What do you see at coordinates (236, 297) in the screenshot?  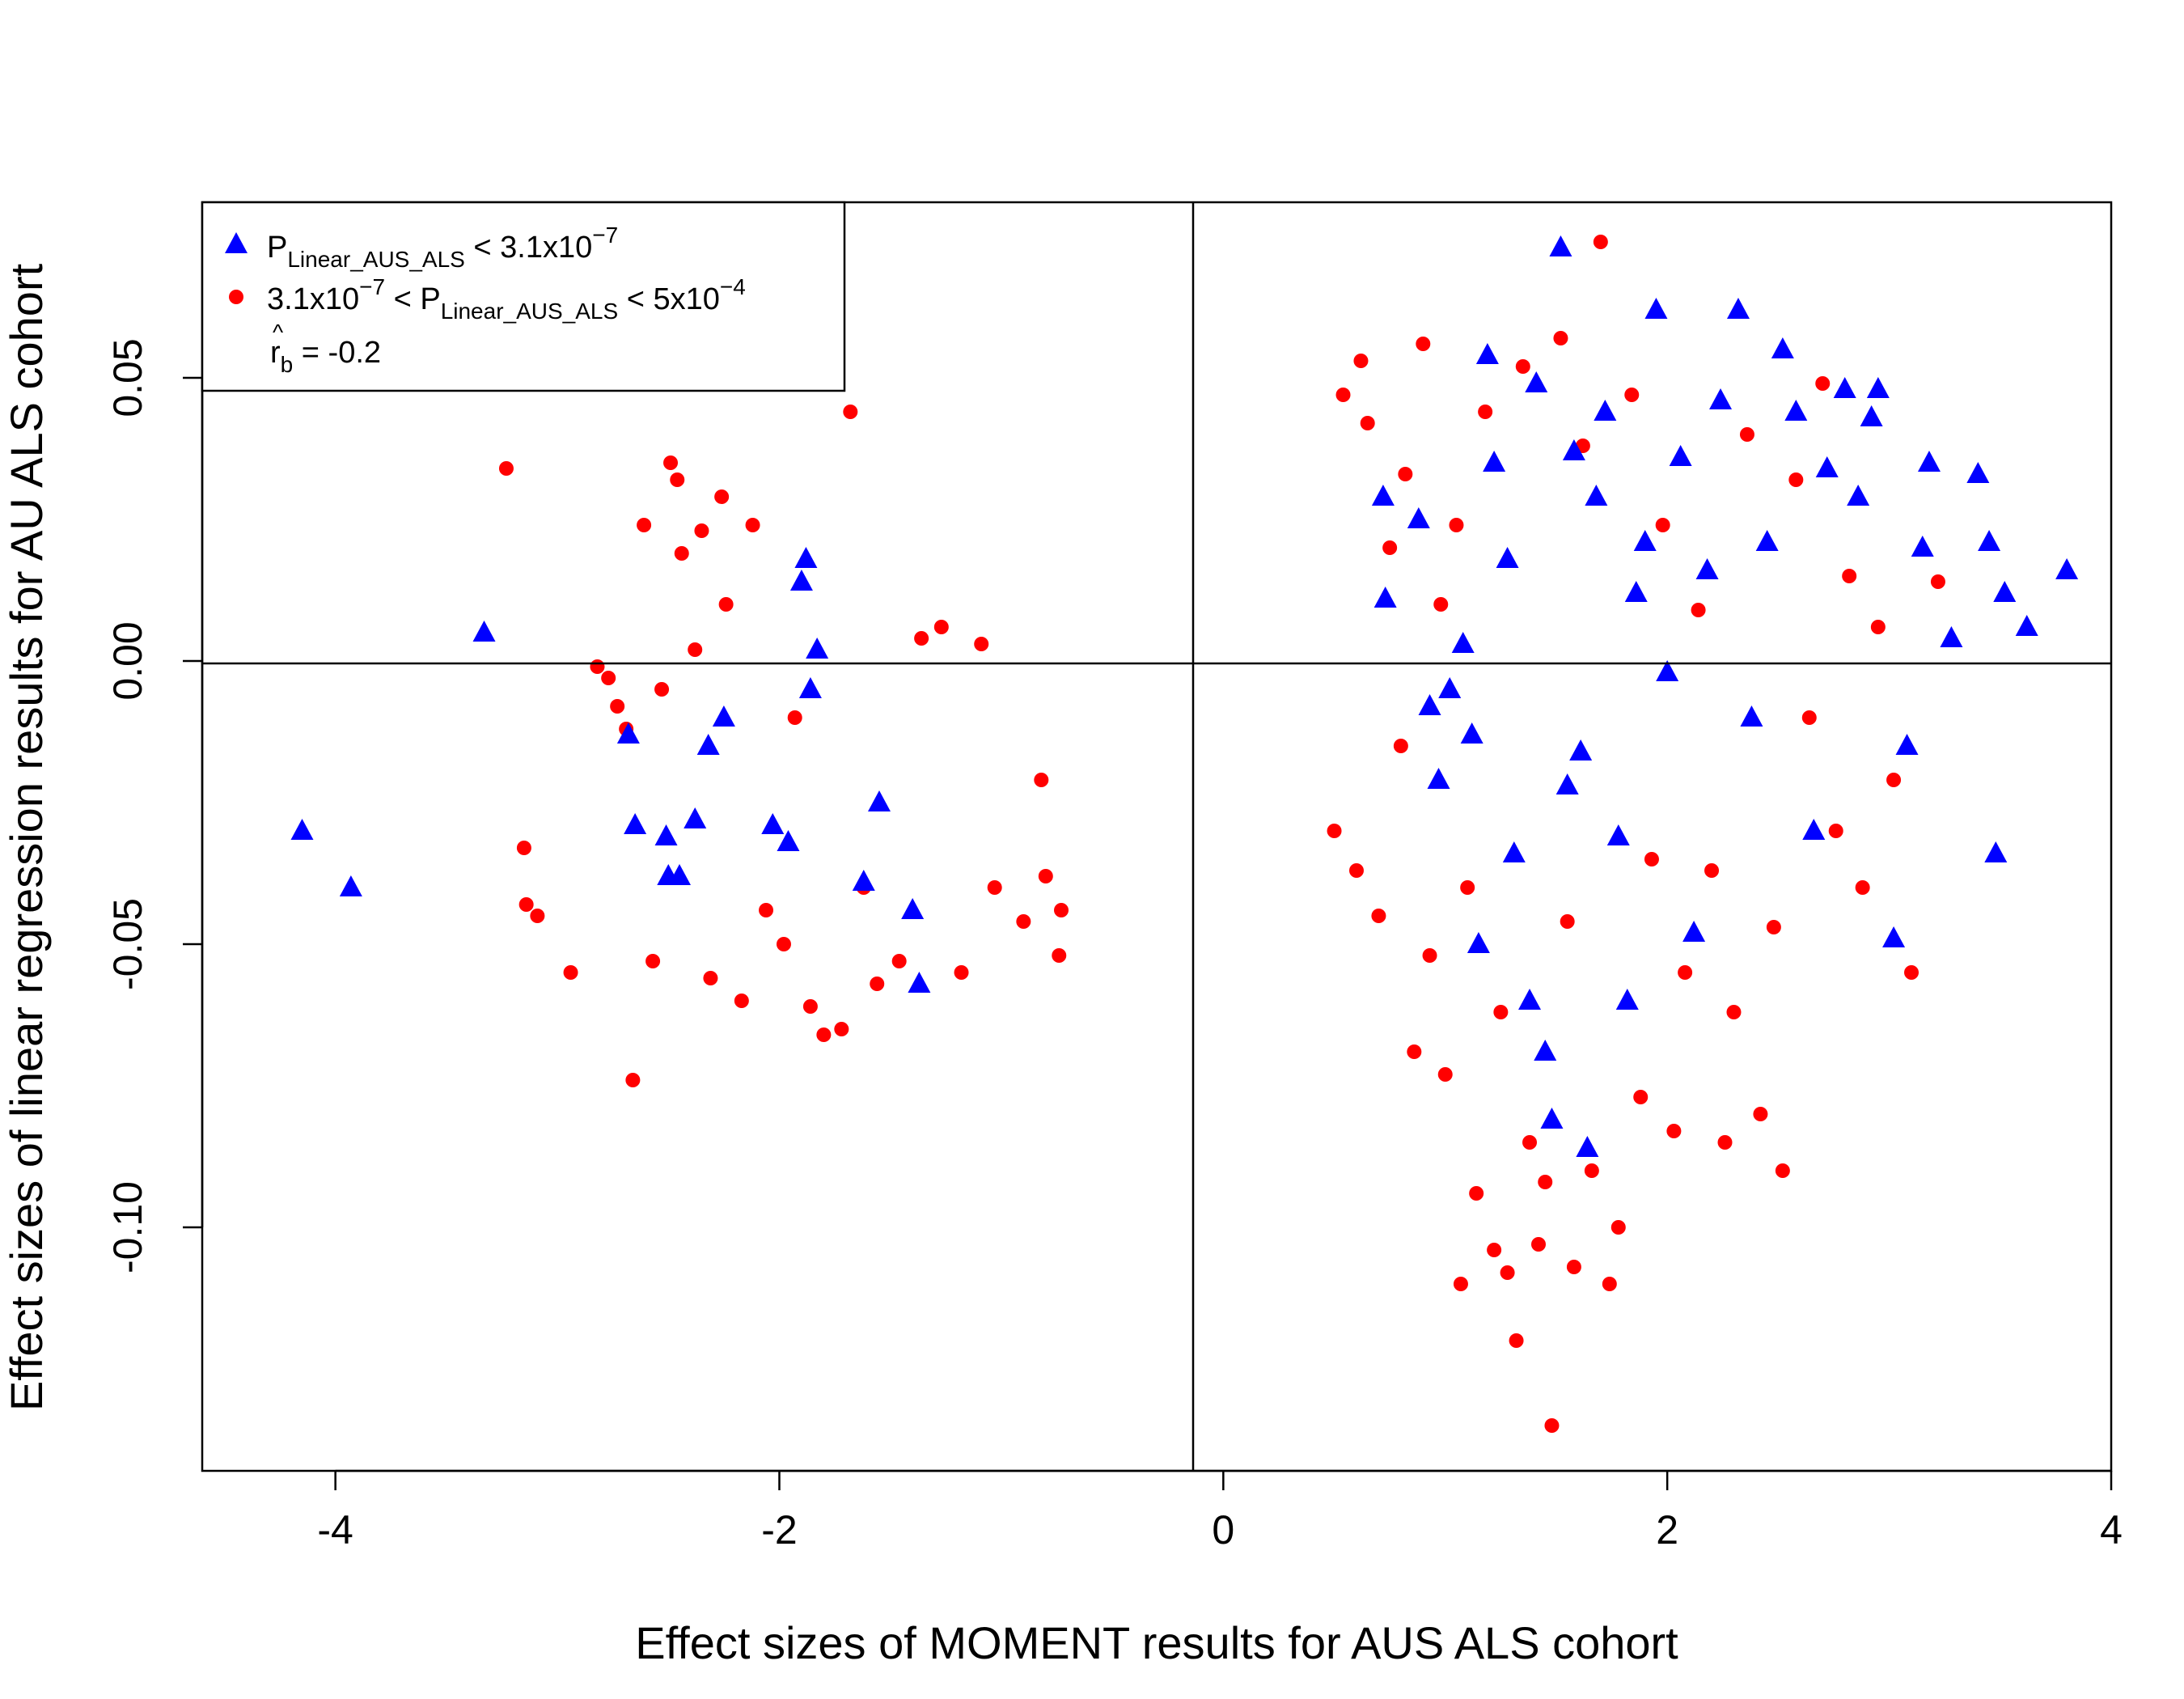 I see `legend-circle-icon` at bounding box center [236, 297].